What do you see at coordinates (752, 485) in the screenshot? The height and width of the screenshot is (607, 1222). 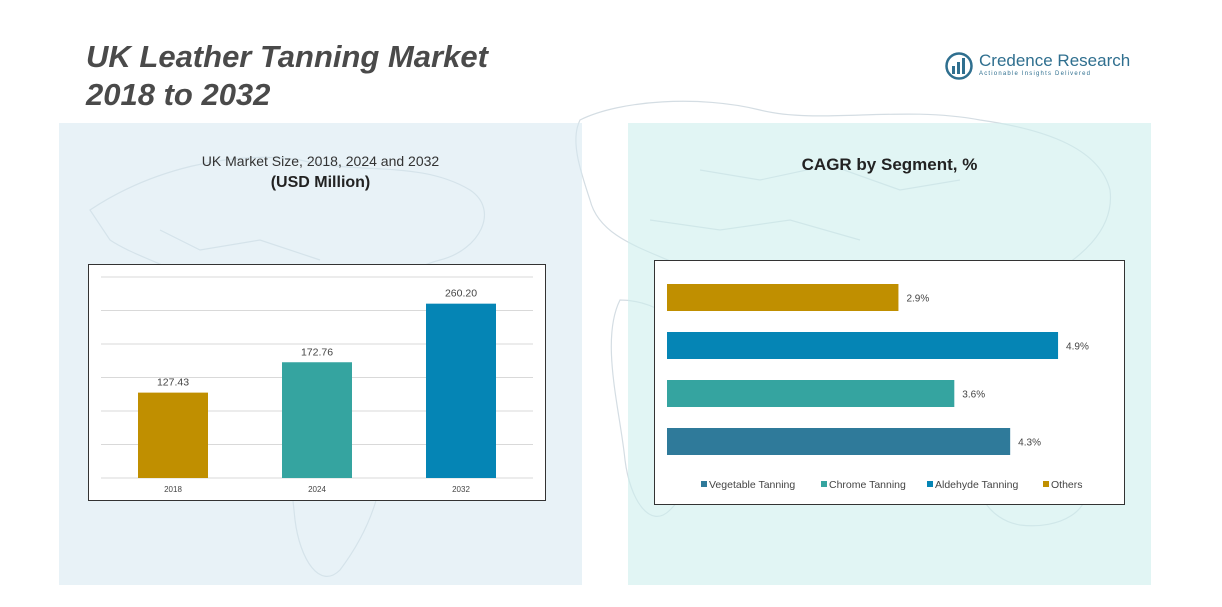 I see `legend-label: Vegetable Tanning` at bounding box center [752, 485].